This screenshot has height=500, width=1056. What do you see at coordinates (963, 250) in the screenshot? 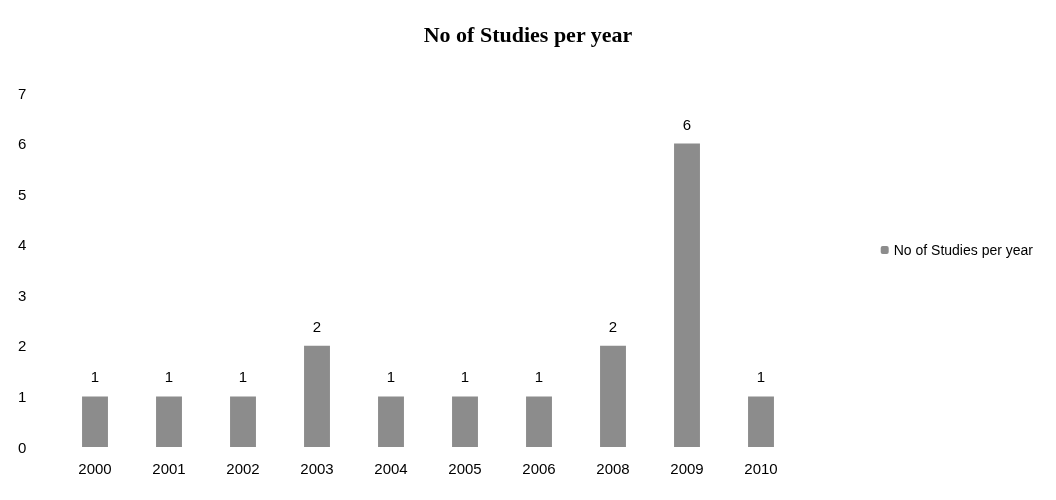
I see `legend-label: No of Studies per year` at bounding box center [963, 250].